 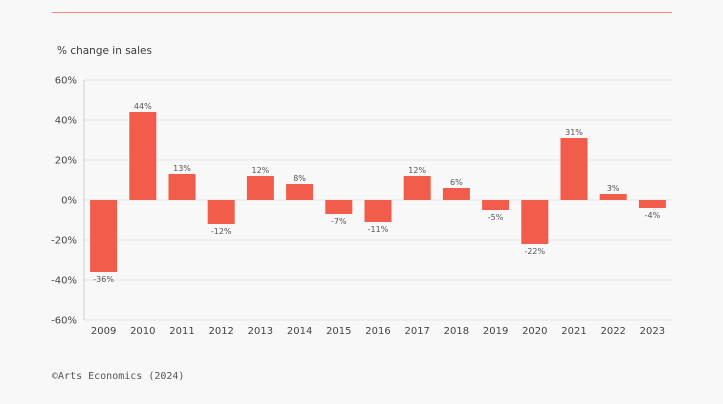 What do you see at coordinates (66, 121) in the screenshot?
I see `y-tick-label: 40%` at bounding box center [66, 121].